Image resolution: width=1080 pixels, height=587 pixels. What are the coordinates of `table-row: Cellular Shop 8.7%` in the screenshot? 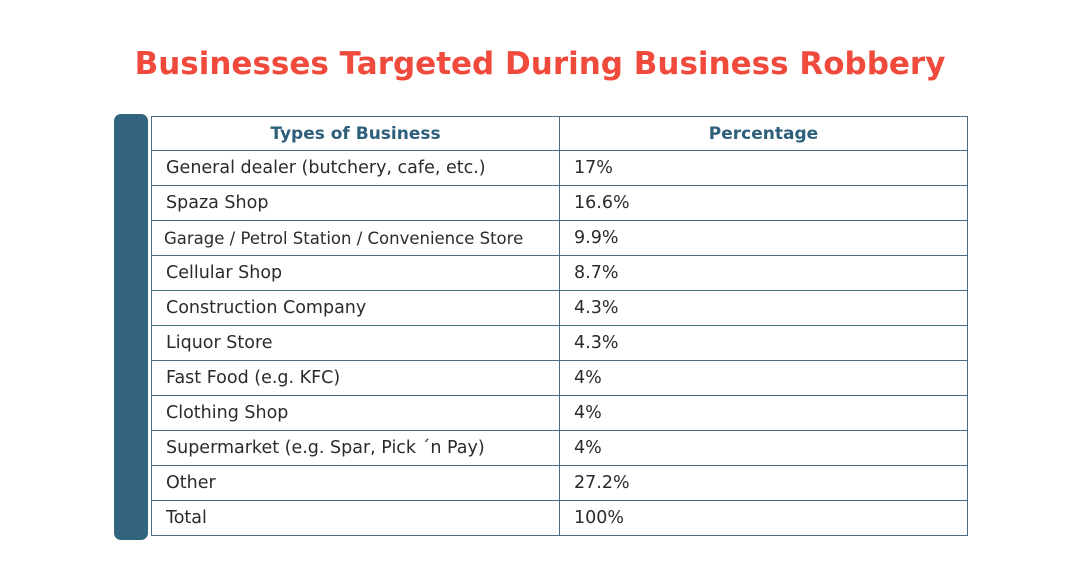 It's located at (559, 273).